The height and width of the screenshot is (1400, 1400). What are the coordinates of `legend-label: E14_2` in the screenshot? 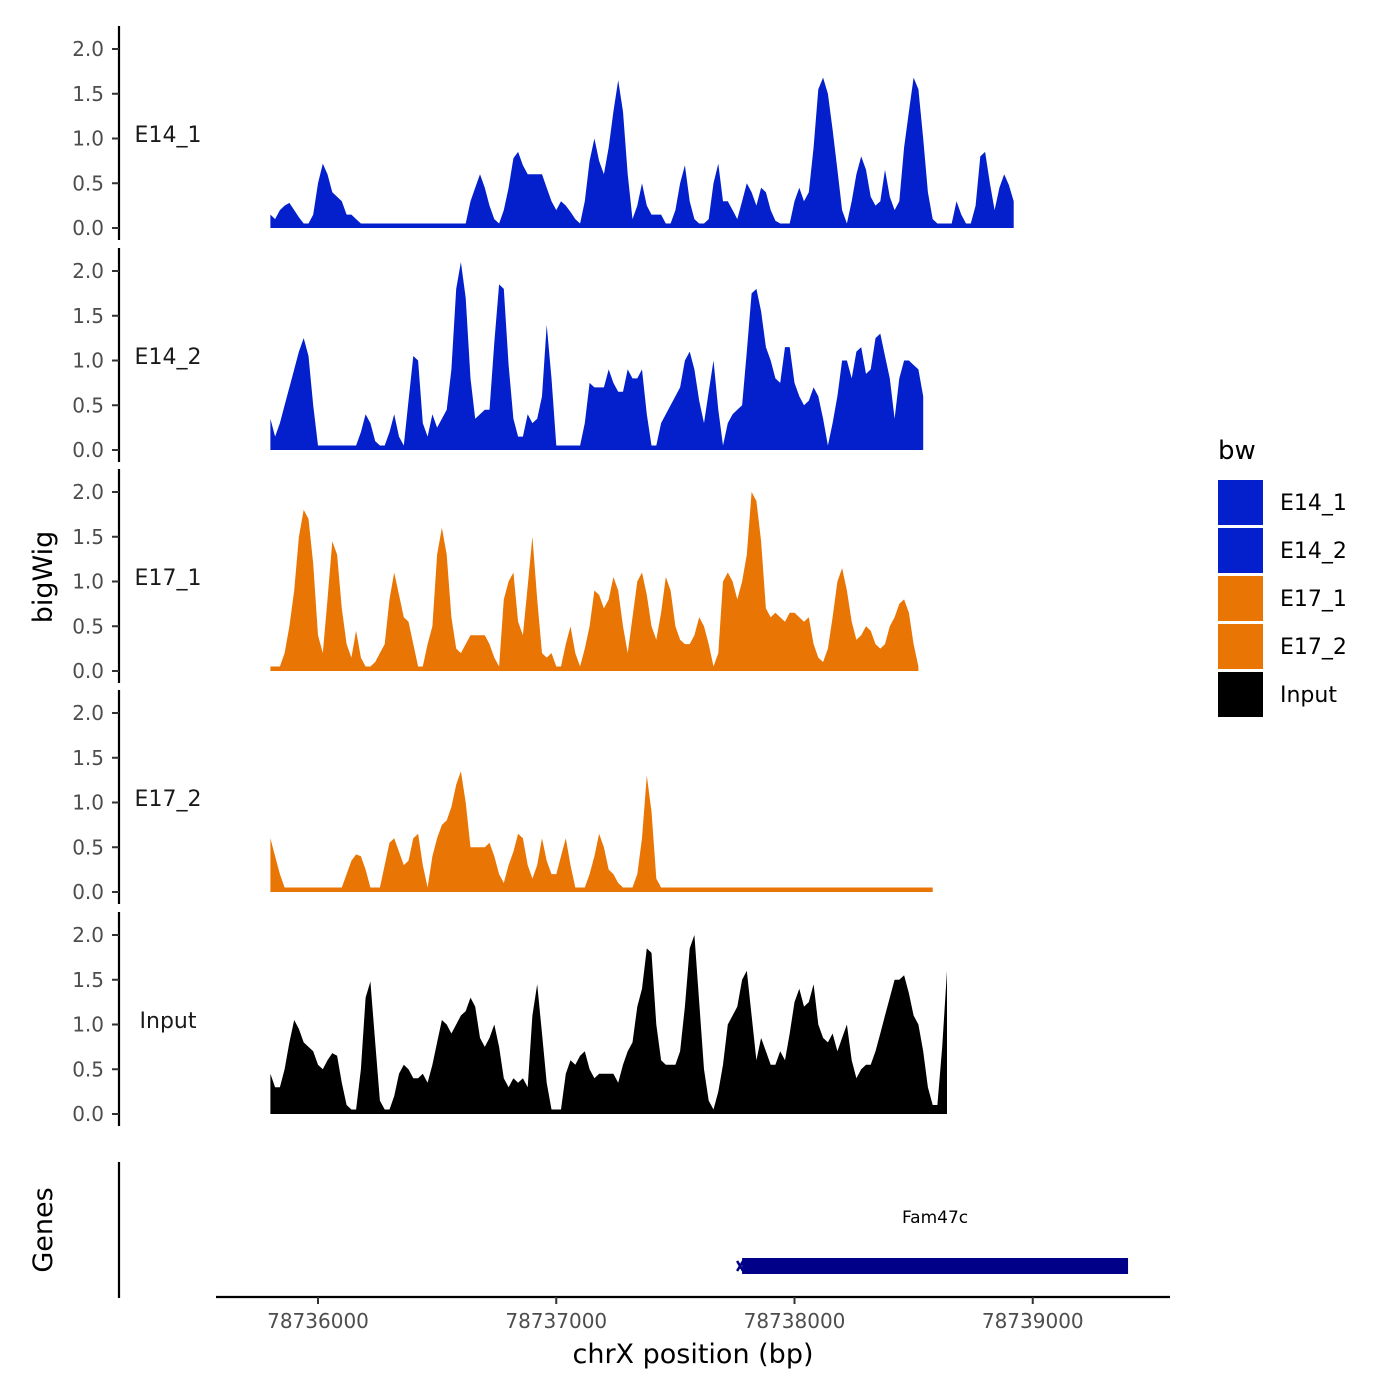 It's located at (1313, 551).